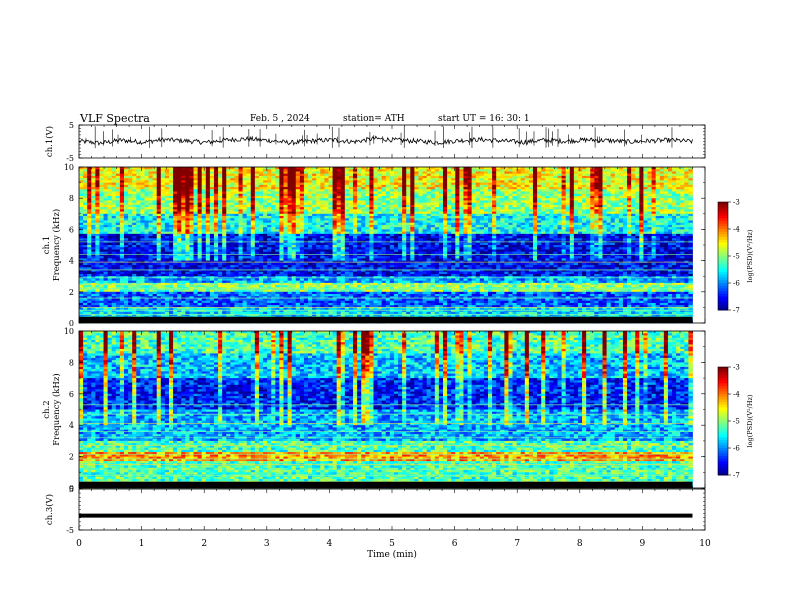 This screenshot has width=792, height=612. Describe the element at coordinates (49, 141) in the screenshot. I see `y-axis-label: ch.1(V)` at that location.